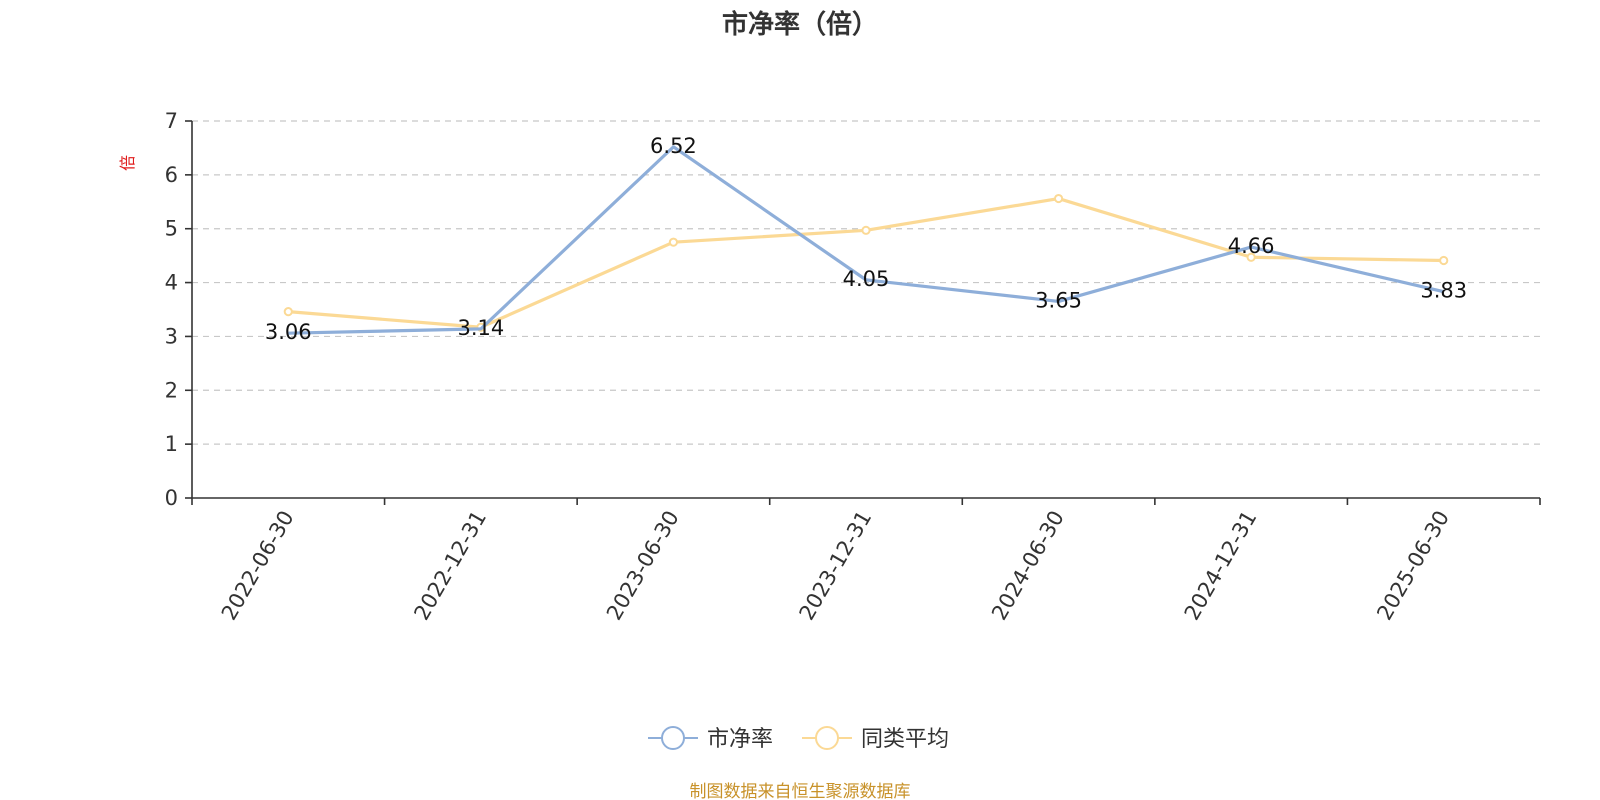 The width and height of the screenshot is (1600, 800). I want to click on y-tick-label: 7, so click(171, 121).